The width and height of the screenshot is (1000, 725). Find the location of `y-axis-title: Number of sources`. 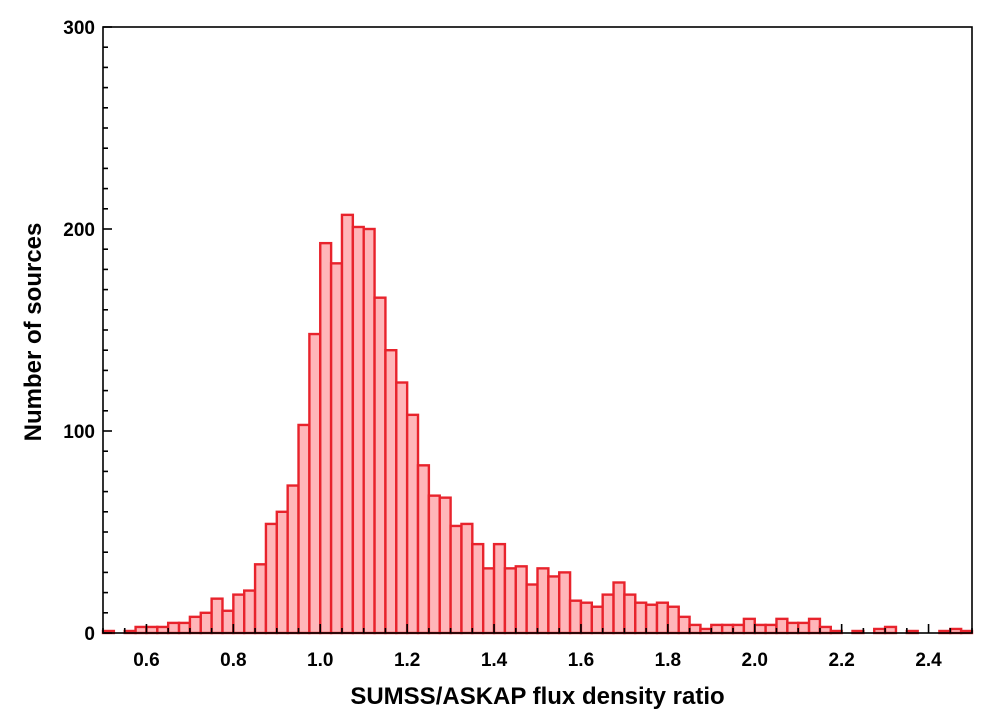

y-axis-title: Number of sources is located at coordinates (33, 332).